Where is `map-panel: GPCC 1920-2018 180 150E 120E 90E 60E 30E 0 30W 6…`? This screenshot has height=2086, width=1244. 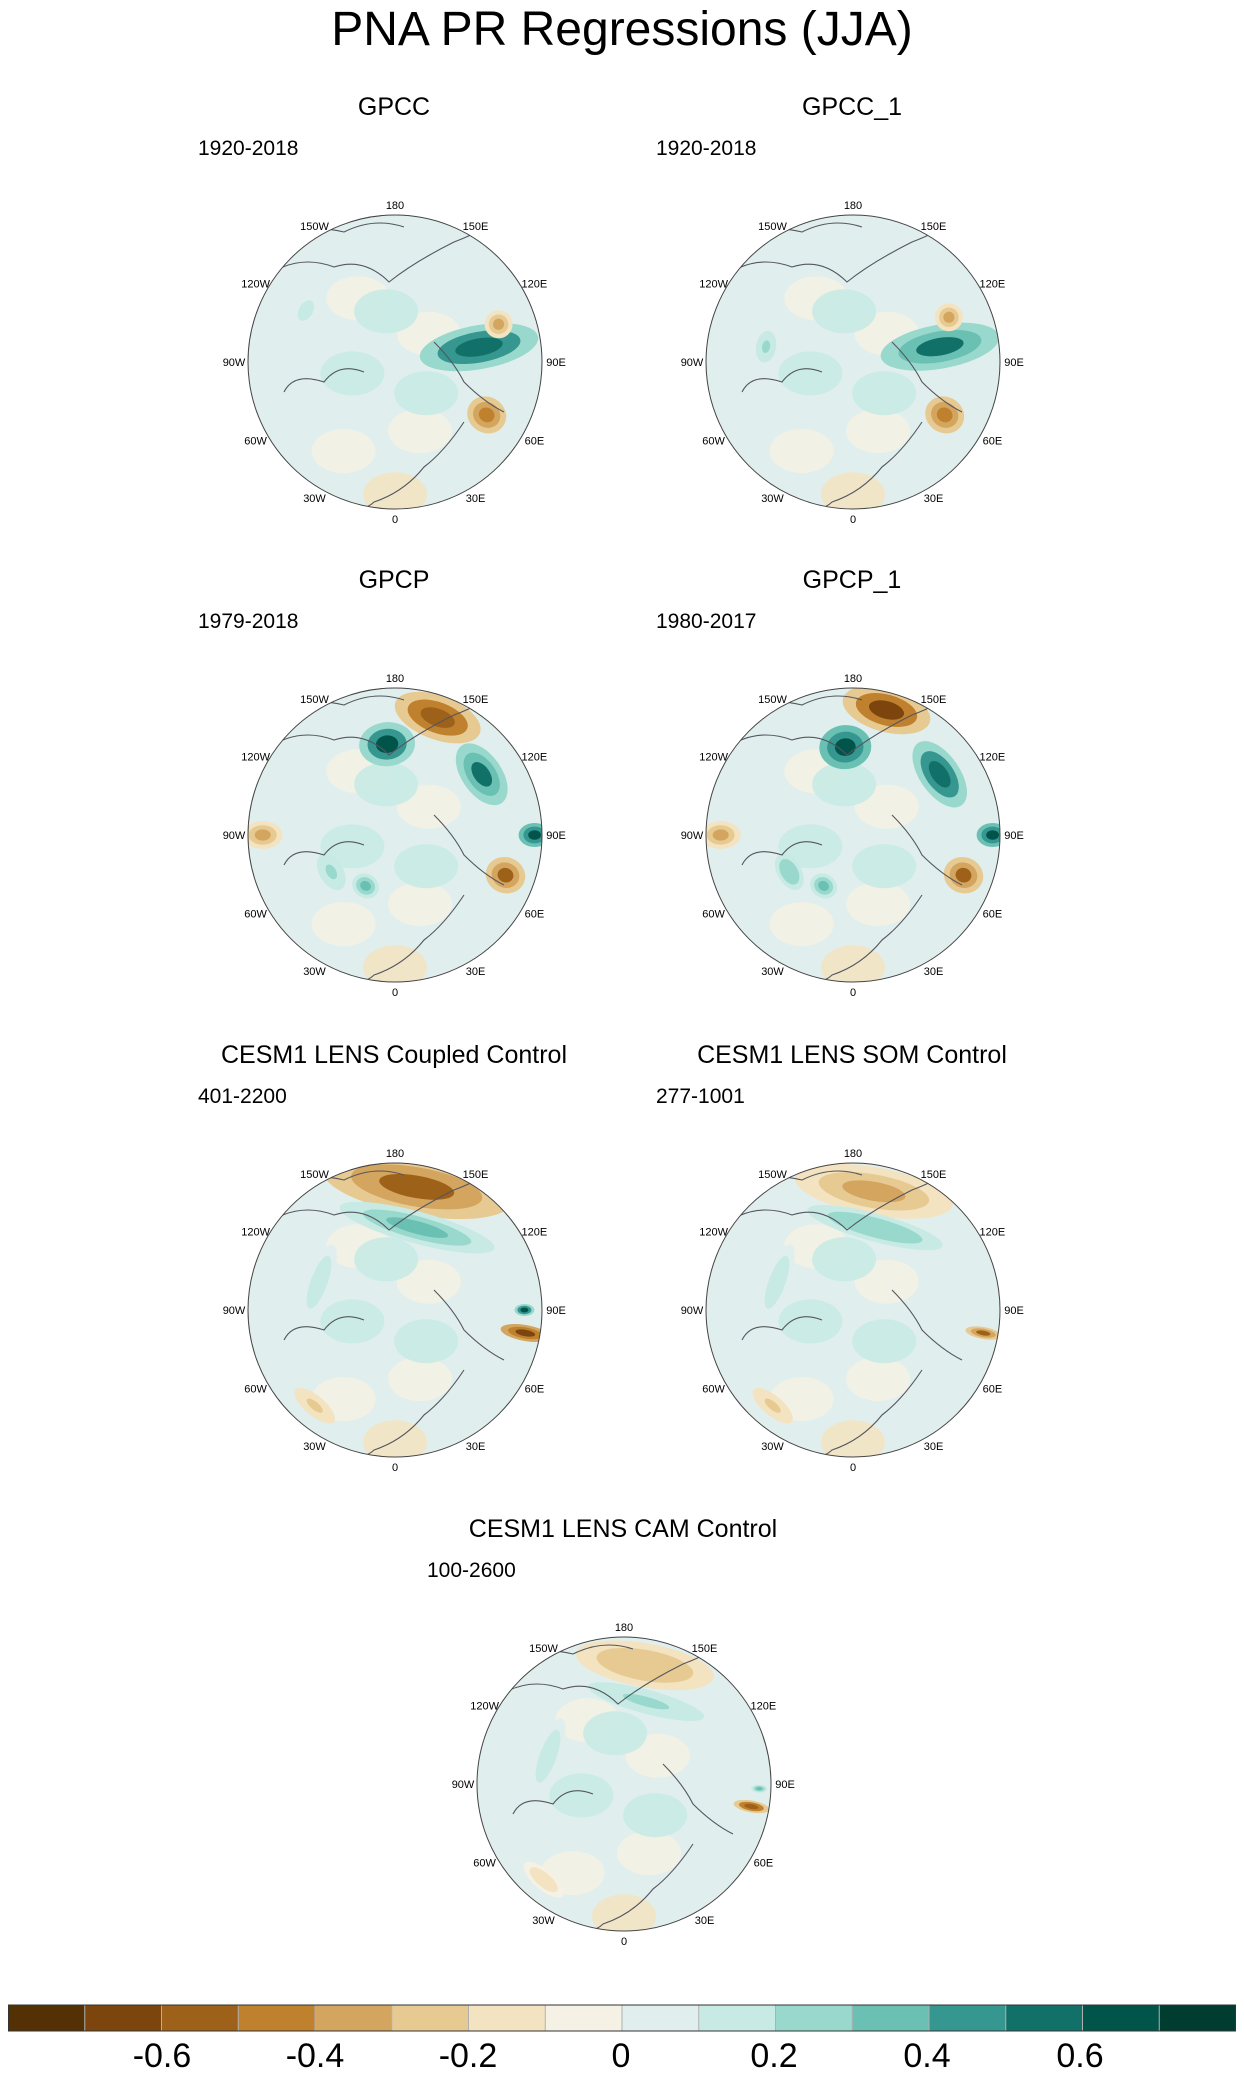
map-panel: GPCC 1920-2018 180 150E 120E 90E 60E 30E 0 30W 6… is located at coordinates (394, 327).